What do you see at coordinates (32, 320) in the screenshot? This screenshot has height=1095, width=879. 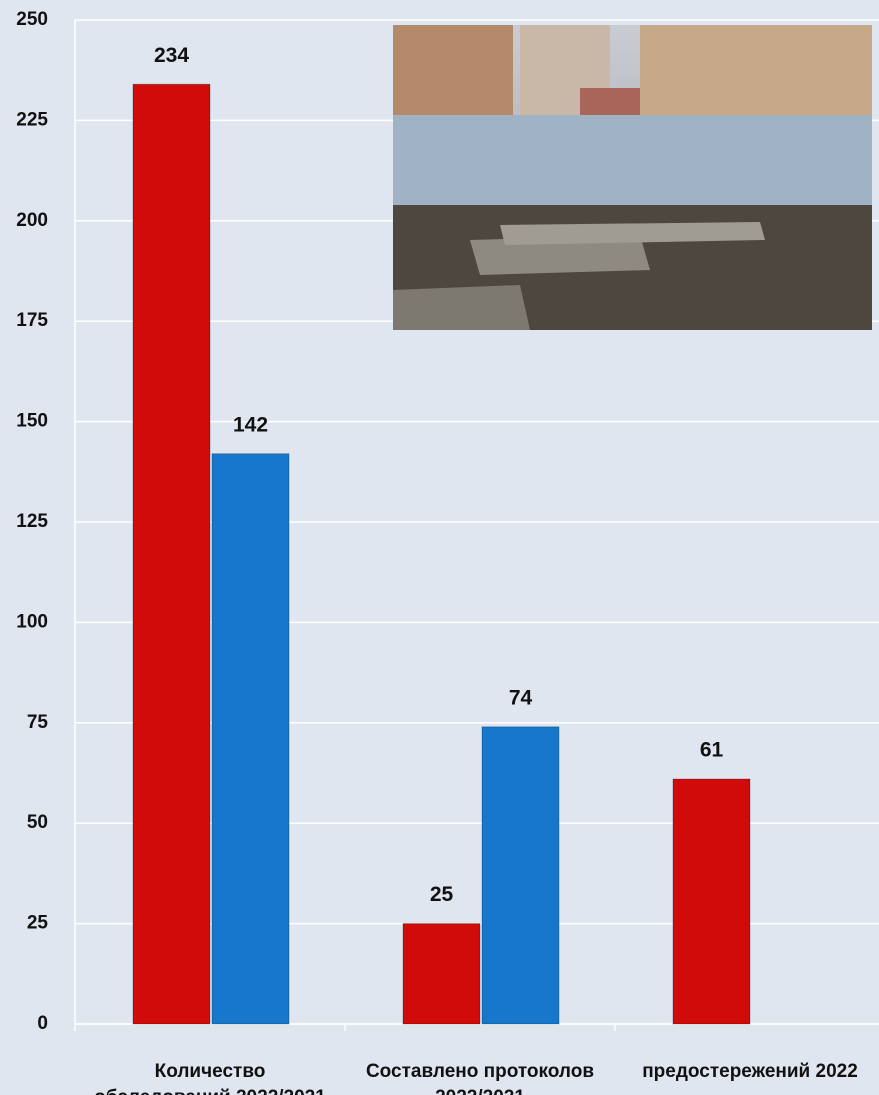 I see `y-tick-label: 175` at bounding box center [32, 320].